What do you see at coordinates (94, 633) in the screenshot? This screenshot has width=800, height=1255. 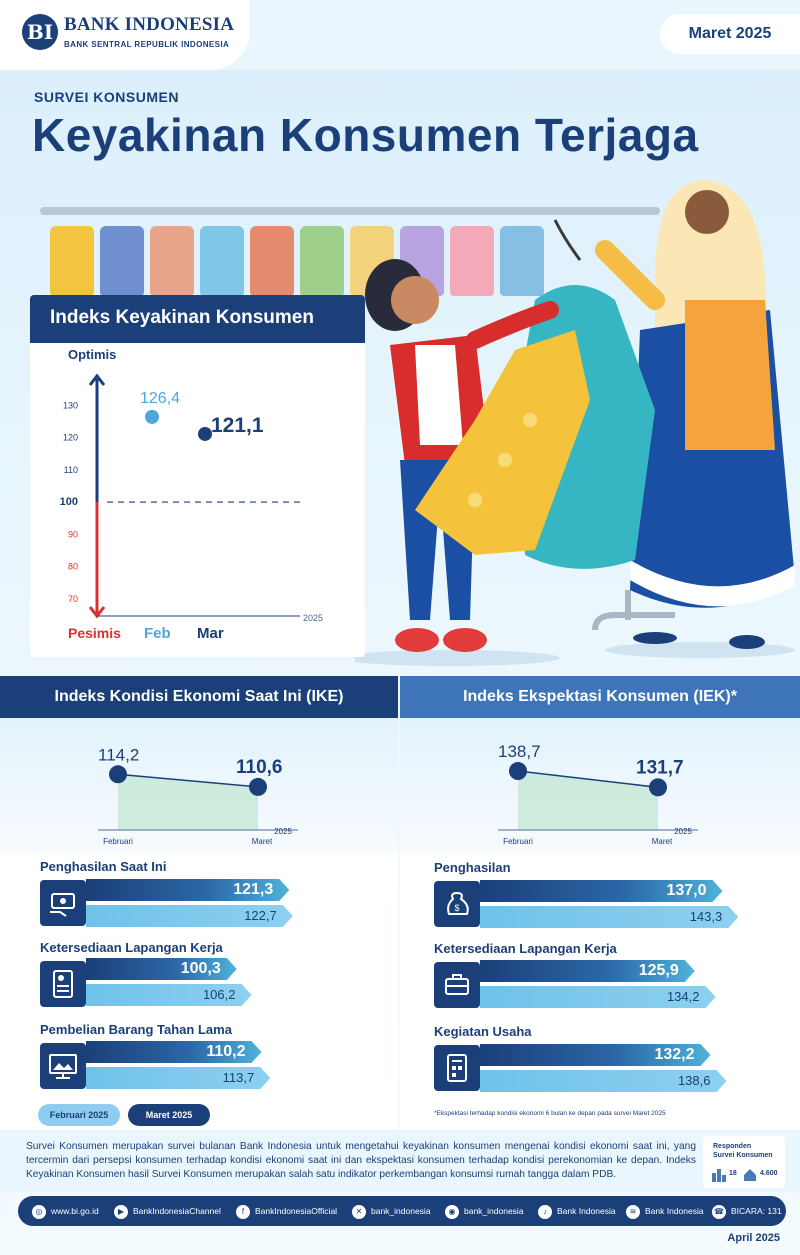 I see `pesimis-label: Pesimis` at bounding box center [94, 633].